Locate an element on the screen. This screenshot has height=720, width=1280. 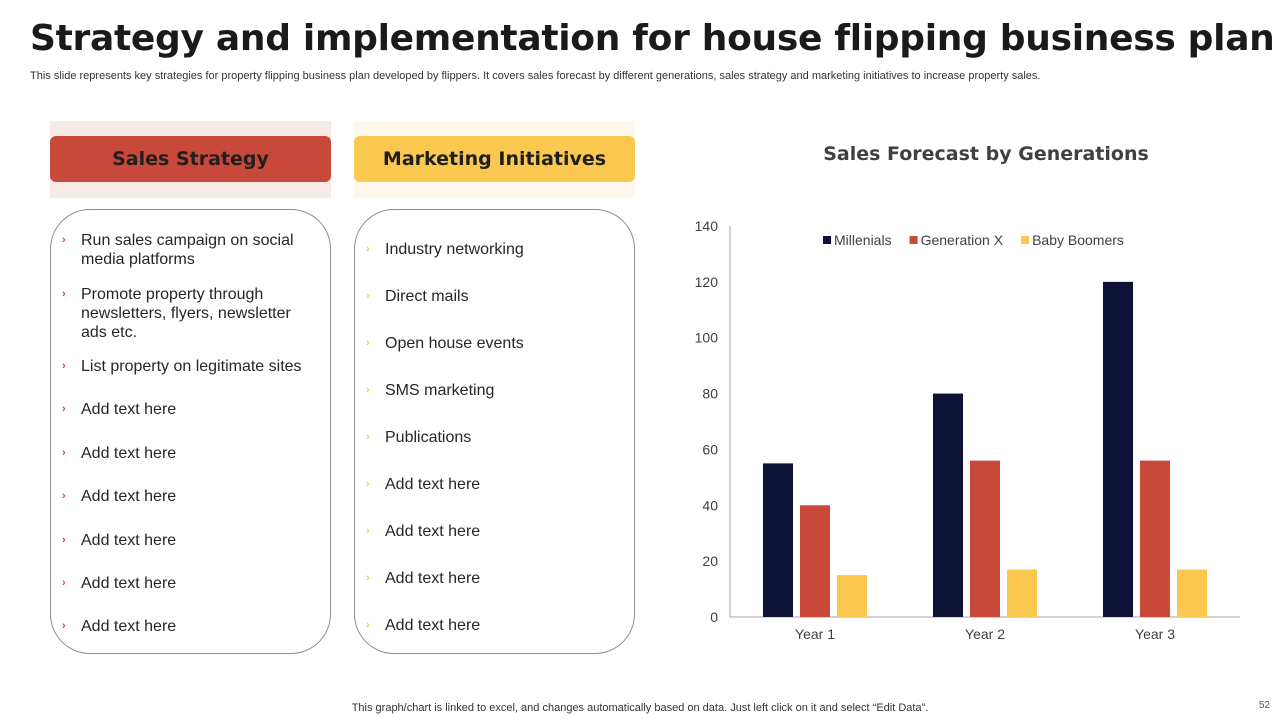
x-tick-label: Year 2 is located at coordinates (985, 634).